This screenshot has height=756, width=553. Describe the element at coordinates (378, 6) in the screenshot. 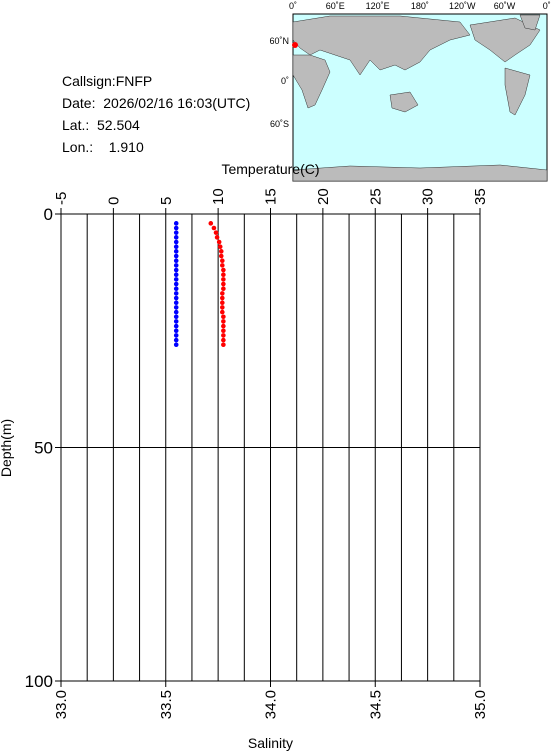

I see `map-lon-label: 120˚E` at that location.